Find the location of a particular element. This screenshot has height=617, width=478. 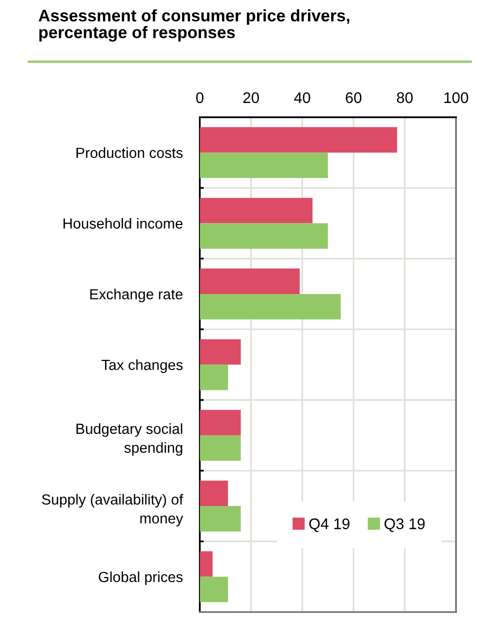

x-tick-label: 60 is located at coordinates (354, 98).